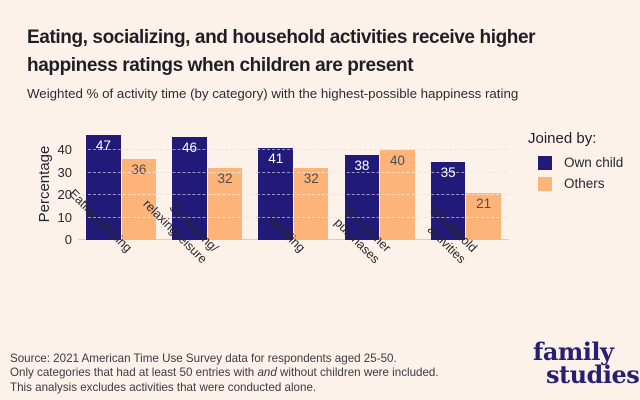  What do you see at coordinates (448, 200) in the screenshot?
I see `bar-own-child: 35` at bounding box center [448, 200].